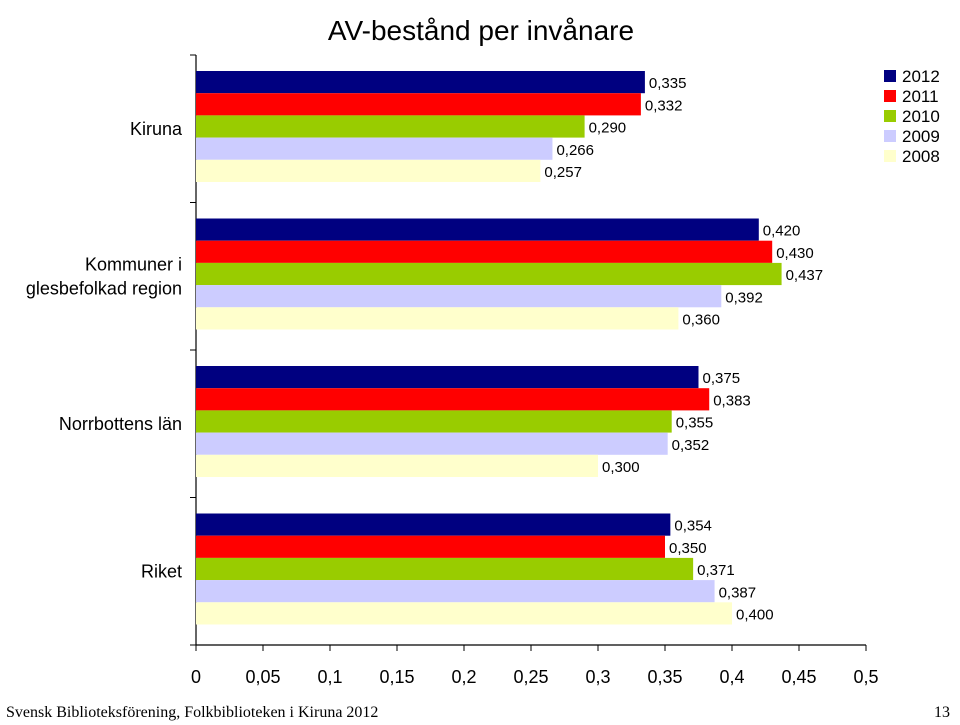 The height and width of the screenshot is (725, 960). What do you see at coordinates (196, 677) in the screenshot?
I see `x-tick-label: 0` at bounding box center [196, 677].